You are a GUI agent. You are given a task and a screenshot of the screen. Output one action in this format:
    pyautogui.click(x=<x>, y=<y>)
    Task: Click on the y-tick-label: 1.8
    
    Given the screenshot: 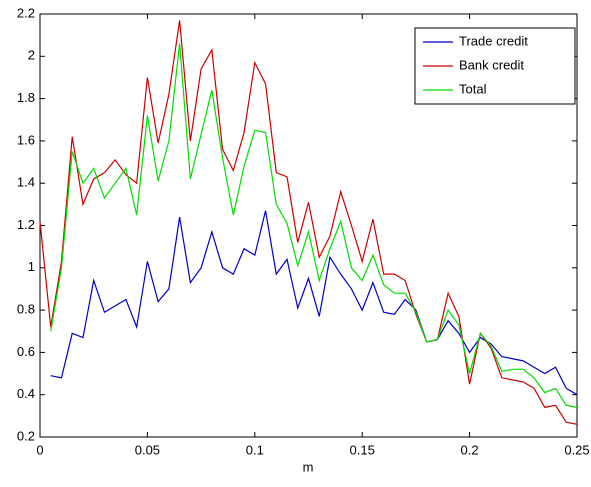 What is the action you would take?
    pyautogui.click(x=26, y=97)
    